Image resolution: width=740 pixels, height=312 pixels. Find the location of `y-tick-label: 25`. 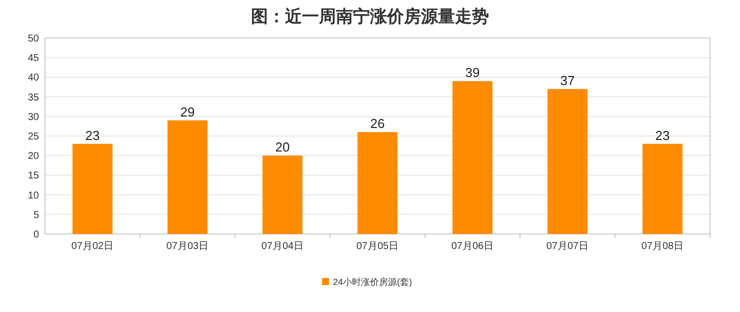

y-tick-label: 25 is located at coordinates (34, 137).